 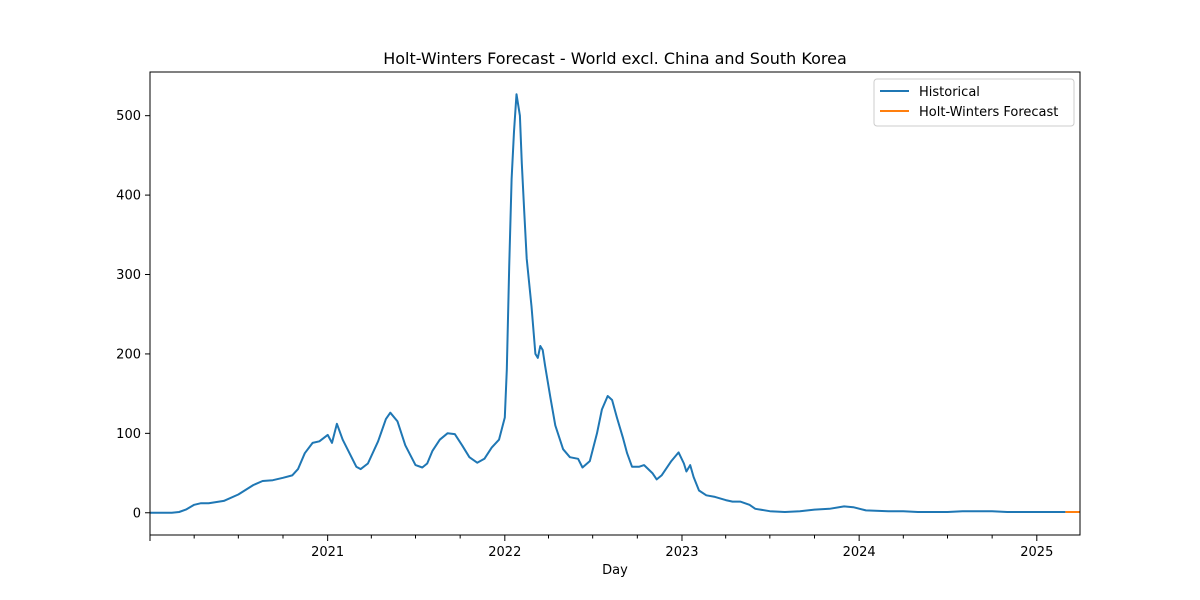 What do you see at coordinates (504, 552) in the screenshot?
I see `x-tick-label: 2022` at bounding box center [504, 552].